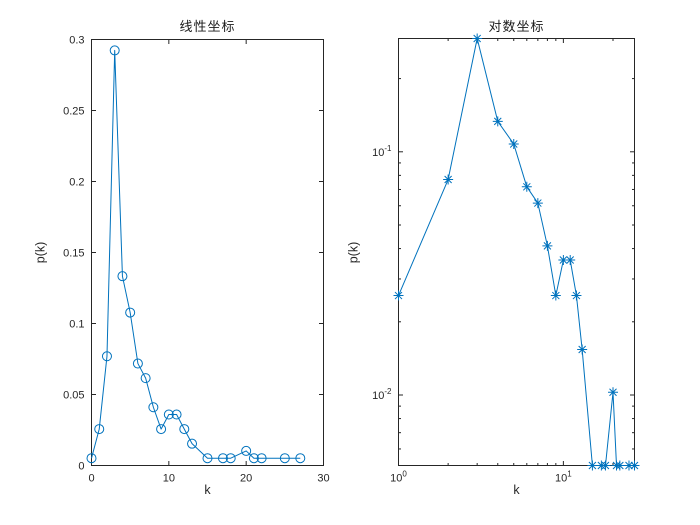 The width and height of the screenshot is (700, 525). Describe the element at coordinates (73, 112) in the screenshot. I see `svg-text: 0.25` at that location.